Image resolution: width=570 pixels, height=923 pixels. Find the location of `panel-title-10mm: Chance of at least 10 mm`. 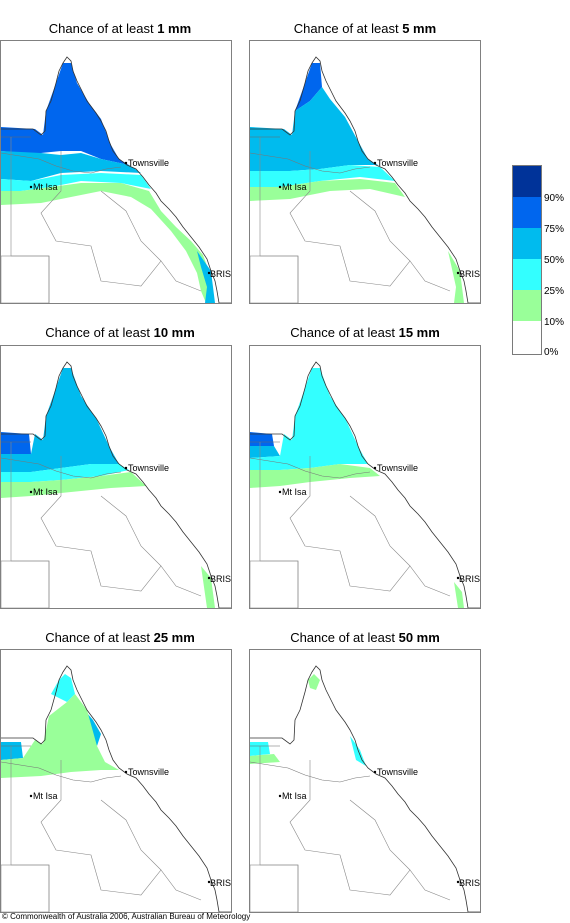

panel-title-10mm: Chance of at least 10 mm is located at coordinates (120, 332).